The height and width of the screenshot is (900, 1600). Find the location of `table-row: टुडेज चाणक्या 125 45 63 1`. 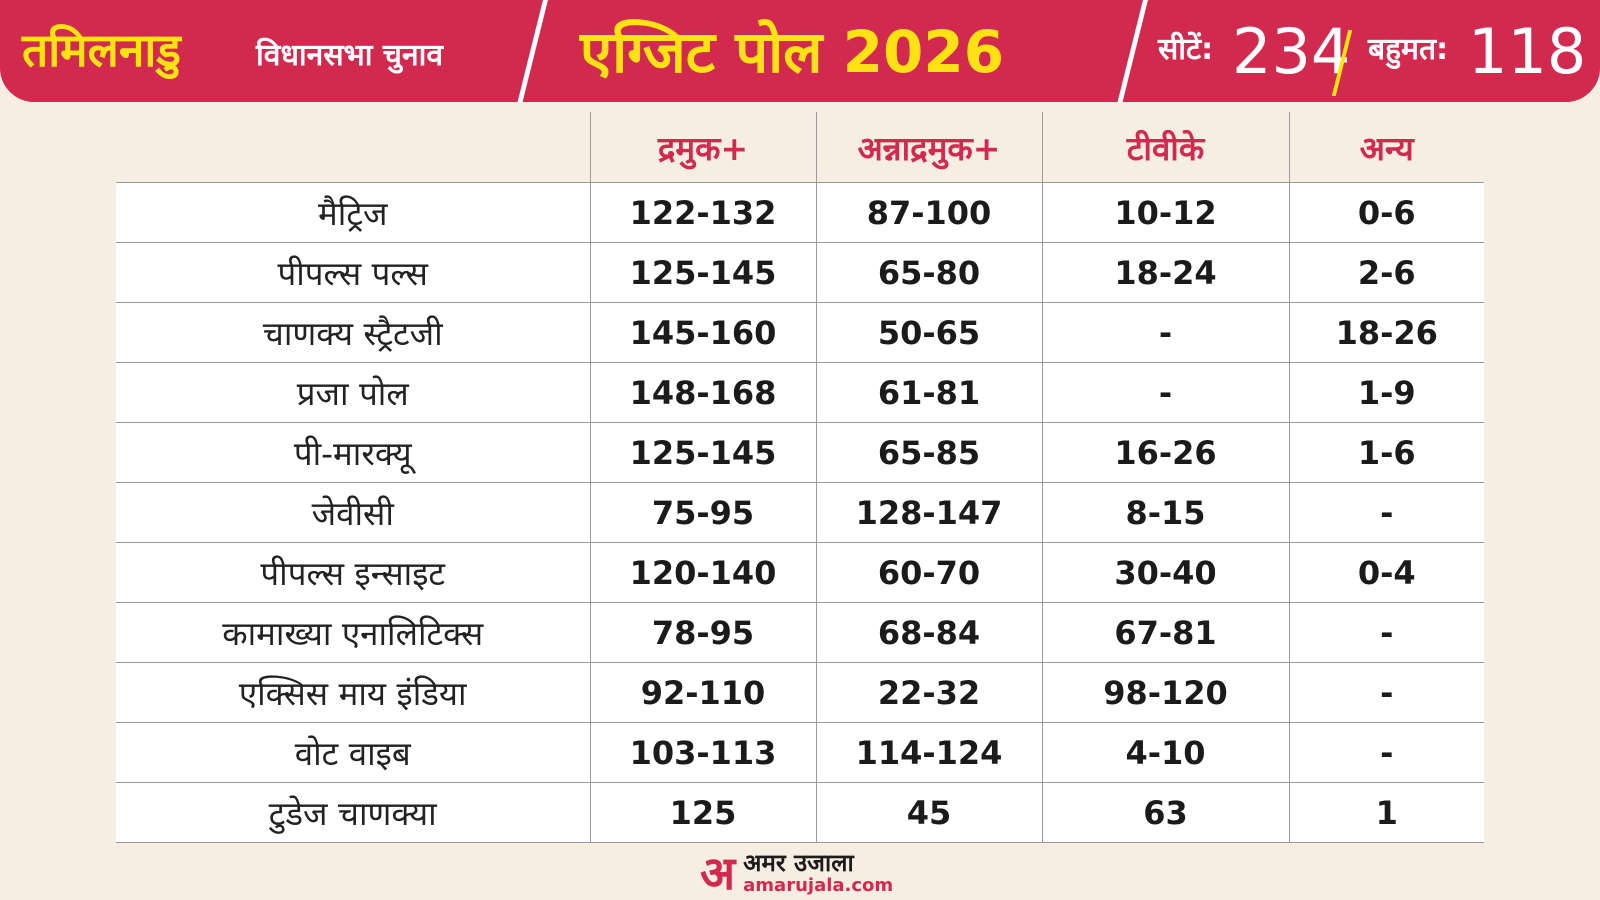

table-row: टुडेज चाणक्या 125 45 63 1 is located at coordinates (800, 812).